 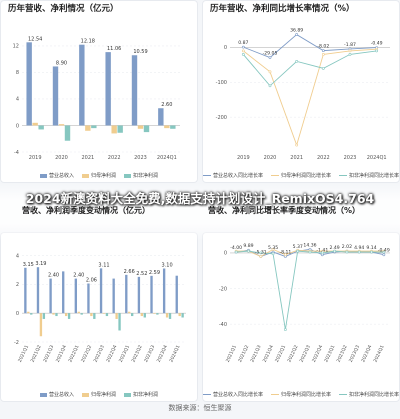 What do you see at coordinates (243, 158) in the screenshot?
I see `x-tick-label: 2019` at bounding box center [243, 158].